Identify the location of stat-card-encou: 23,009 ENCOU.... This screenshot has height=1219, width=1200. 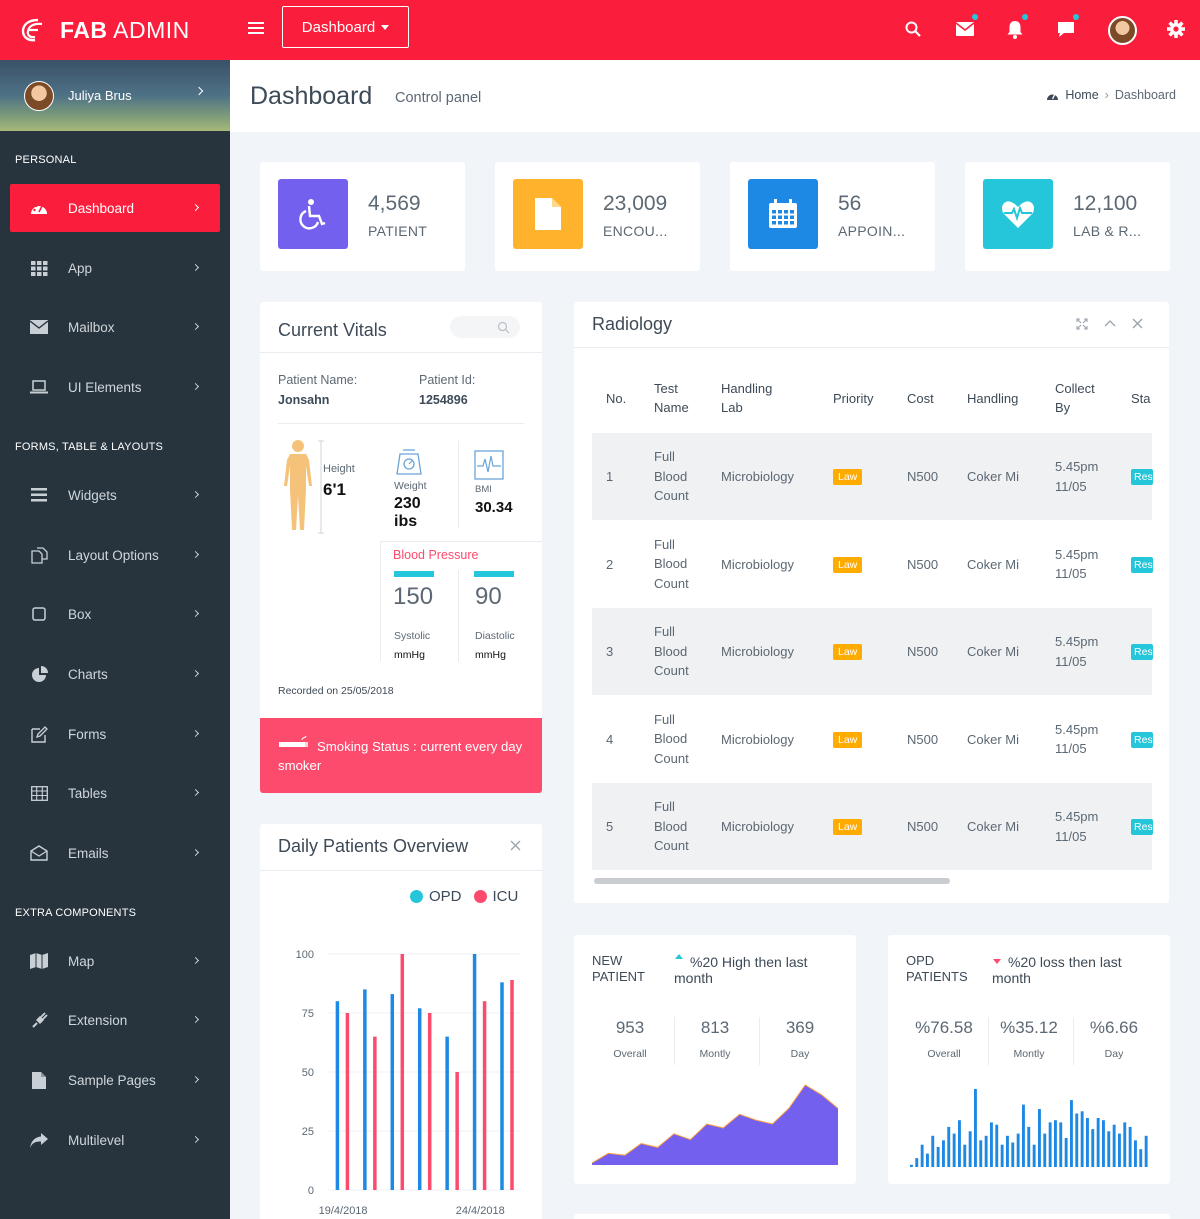
(597, 216).